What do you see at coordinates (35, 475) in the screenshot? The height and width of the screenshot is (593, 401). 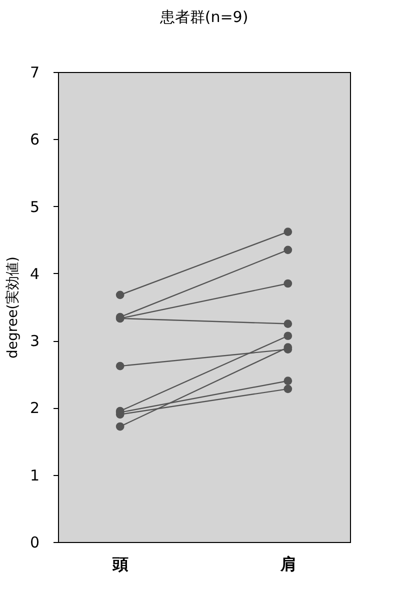 I see `y-tick-label: 1` at bounding box center [35, 475].